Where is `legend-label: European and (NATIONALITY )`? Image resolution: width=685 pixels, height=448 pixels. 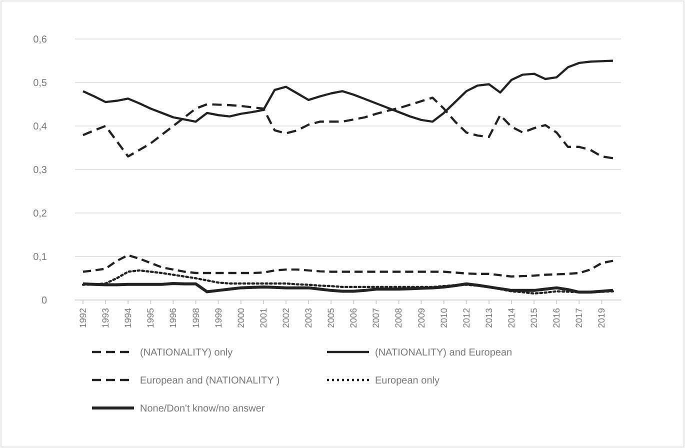 legend-label: European and (NATIONALITY ) is located at coordinates (210, 381).